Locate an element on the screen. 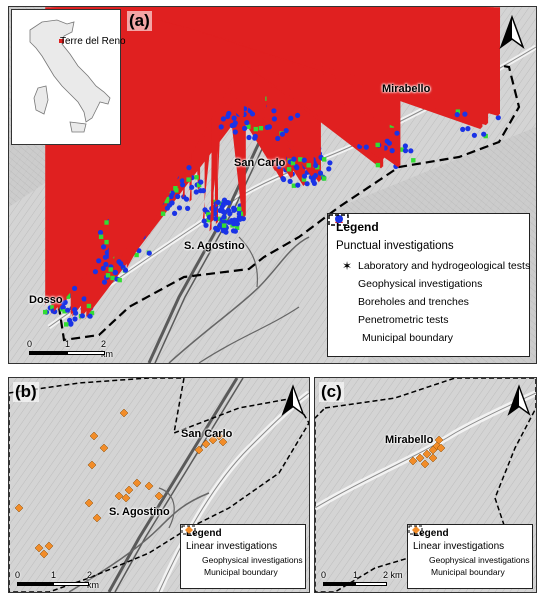  study-area-marker is located at coordinates (61, 41).